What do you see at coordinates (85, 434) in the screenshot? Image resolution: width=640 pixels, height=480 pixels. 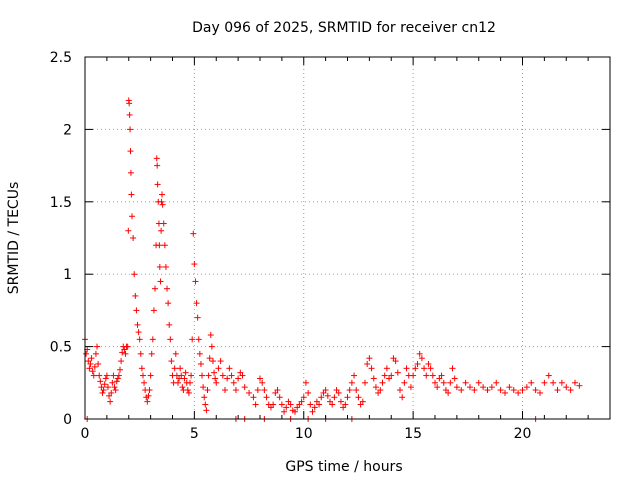 I see `x-tick-label: 0` at bounding box center [85, 434].